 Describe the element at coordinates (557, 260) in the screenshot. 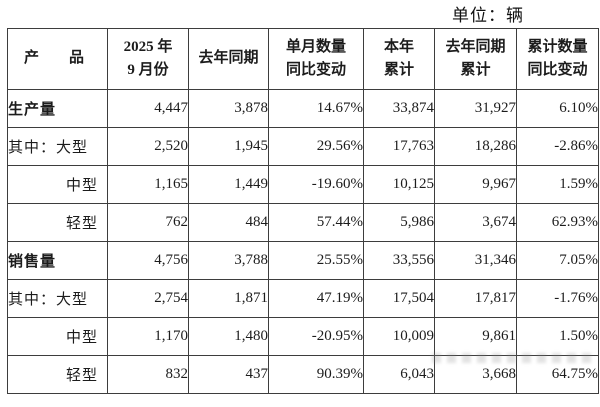

I see `cell-value: 7.05%` at that location.